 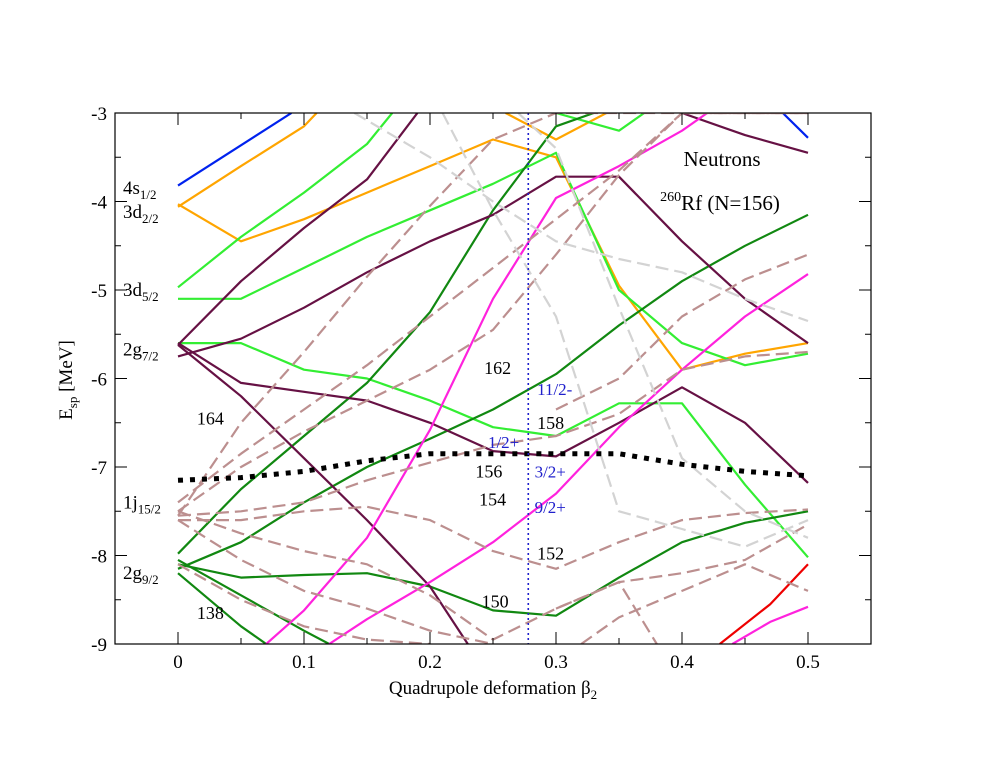 I want to click on orbital-label: 1j15/2, so click(x=142, y=504).